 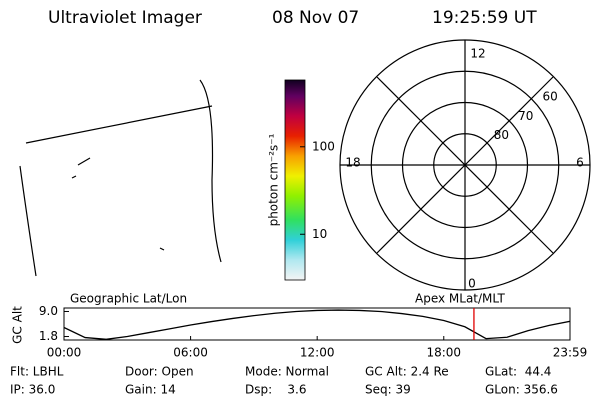 I want to click on lat-label: 80, so click(x=501, y=135).